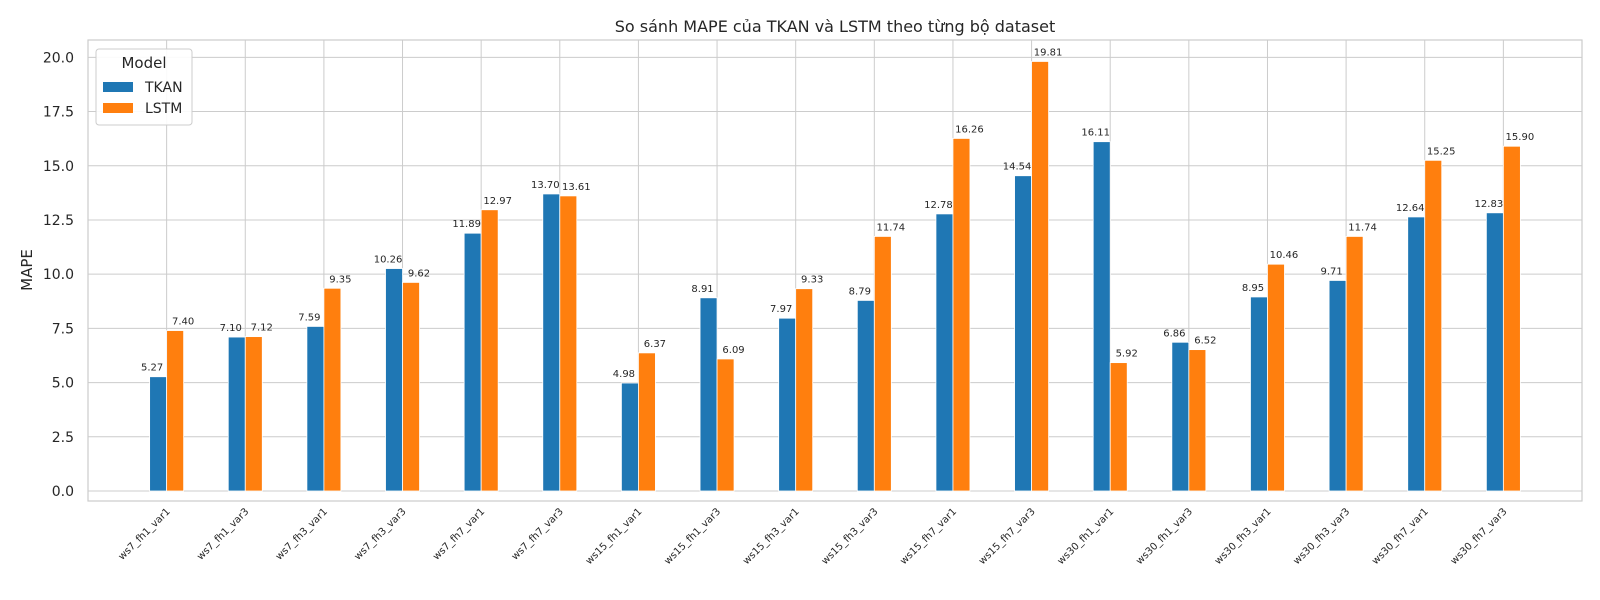  What do you see at coordinates (58, 167) in the screenshot?
I see `y-tick-label: 15.0` at bounding box center [58, 167].